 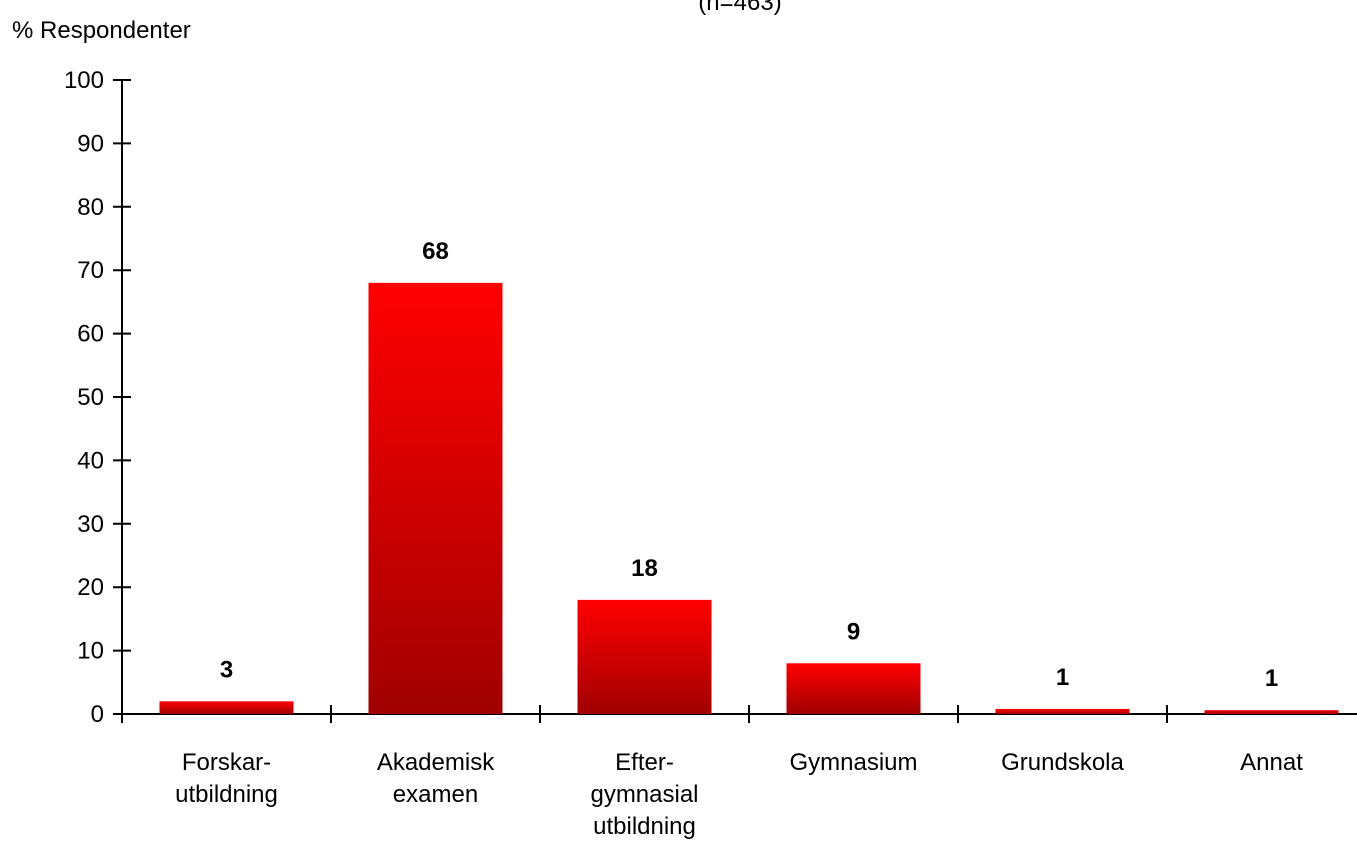 I want to click on y-tick-label: 10, so click(x=90, y=651).